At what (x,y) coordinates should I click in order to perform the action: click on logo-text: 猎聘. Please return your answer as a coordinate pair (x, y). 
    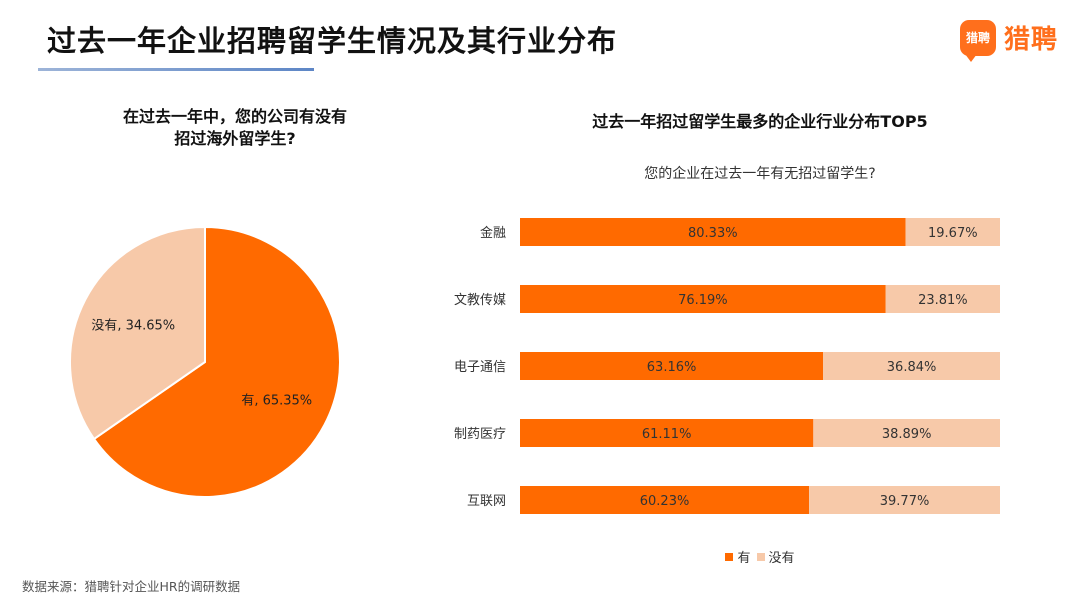
    Looking at the image, I should click on (1030, 40).